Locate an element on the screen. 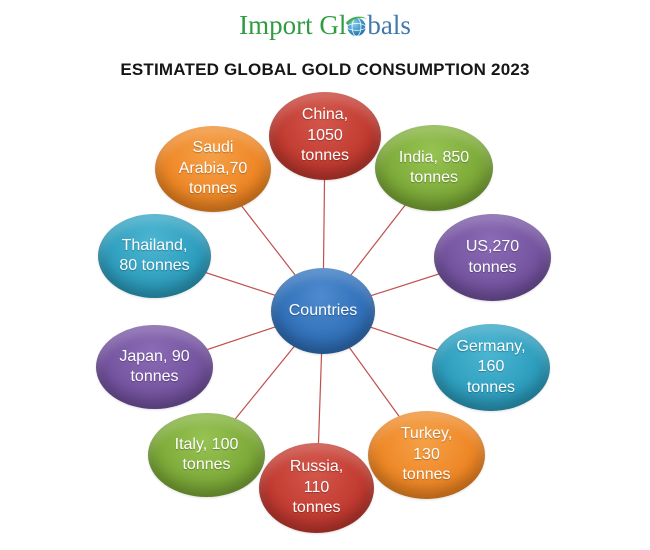 Image resolution: width=650 pixels, height=550 pixels. node-japan-label: Japan, 90 tonnes is located at coordinates (154, 366).